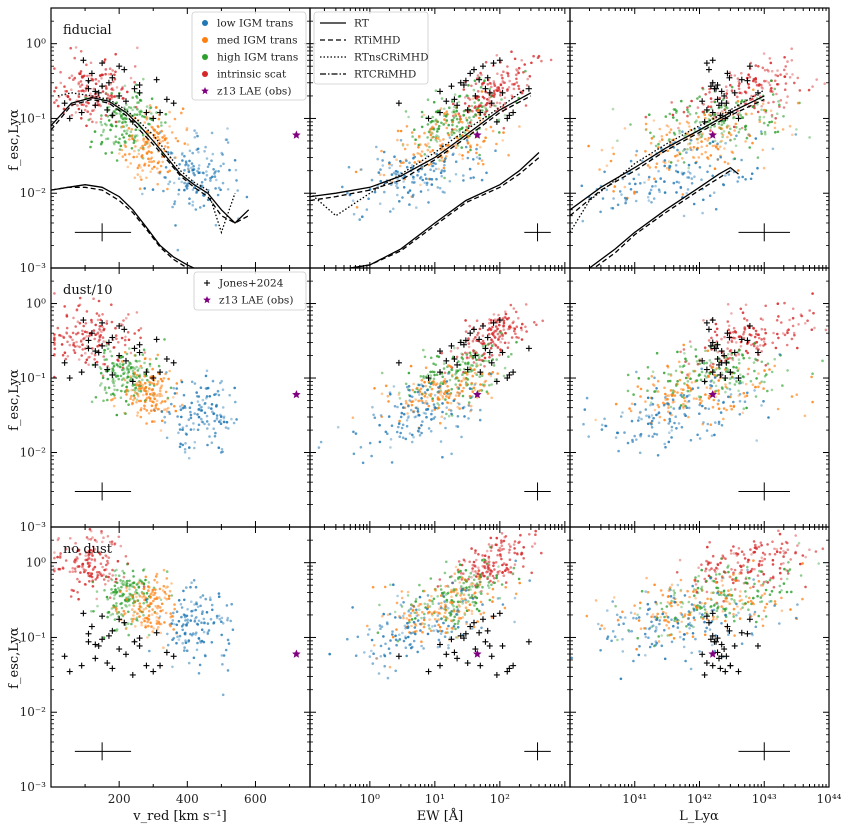 This screenshot has width=847, height=829. I want to click on panel-frame, so click(440, 397).